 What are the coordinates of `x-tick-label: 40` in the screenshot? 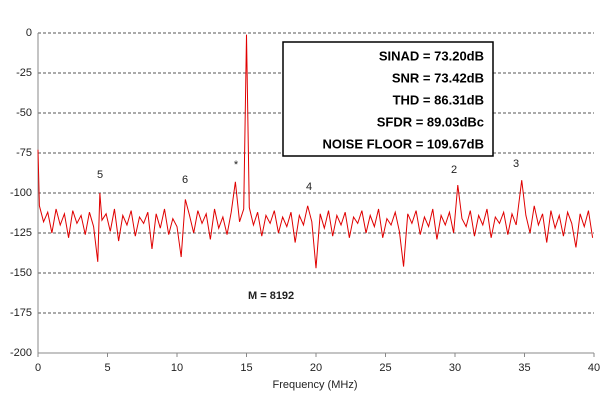 It's located at (594, 368).